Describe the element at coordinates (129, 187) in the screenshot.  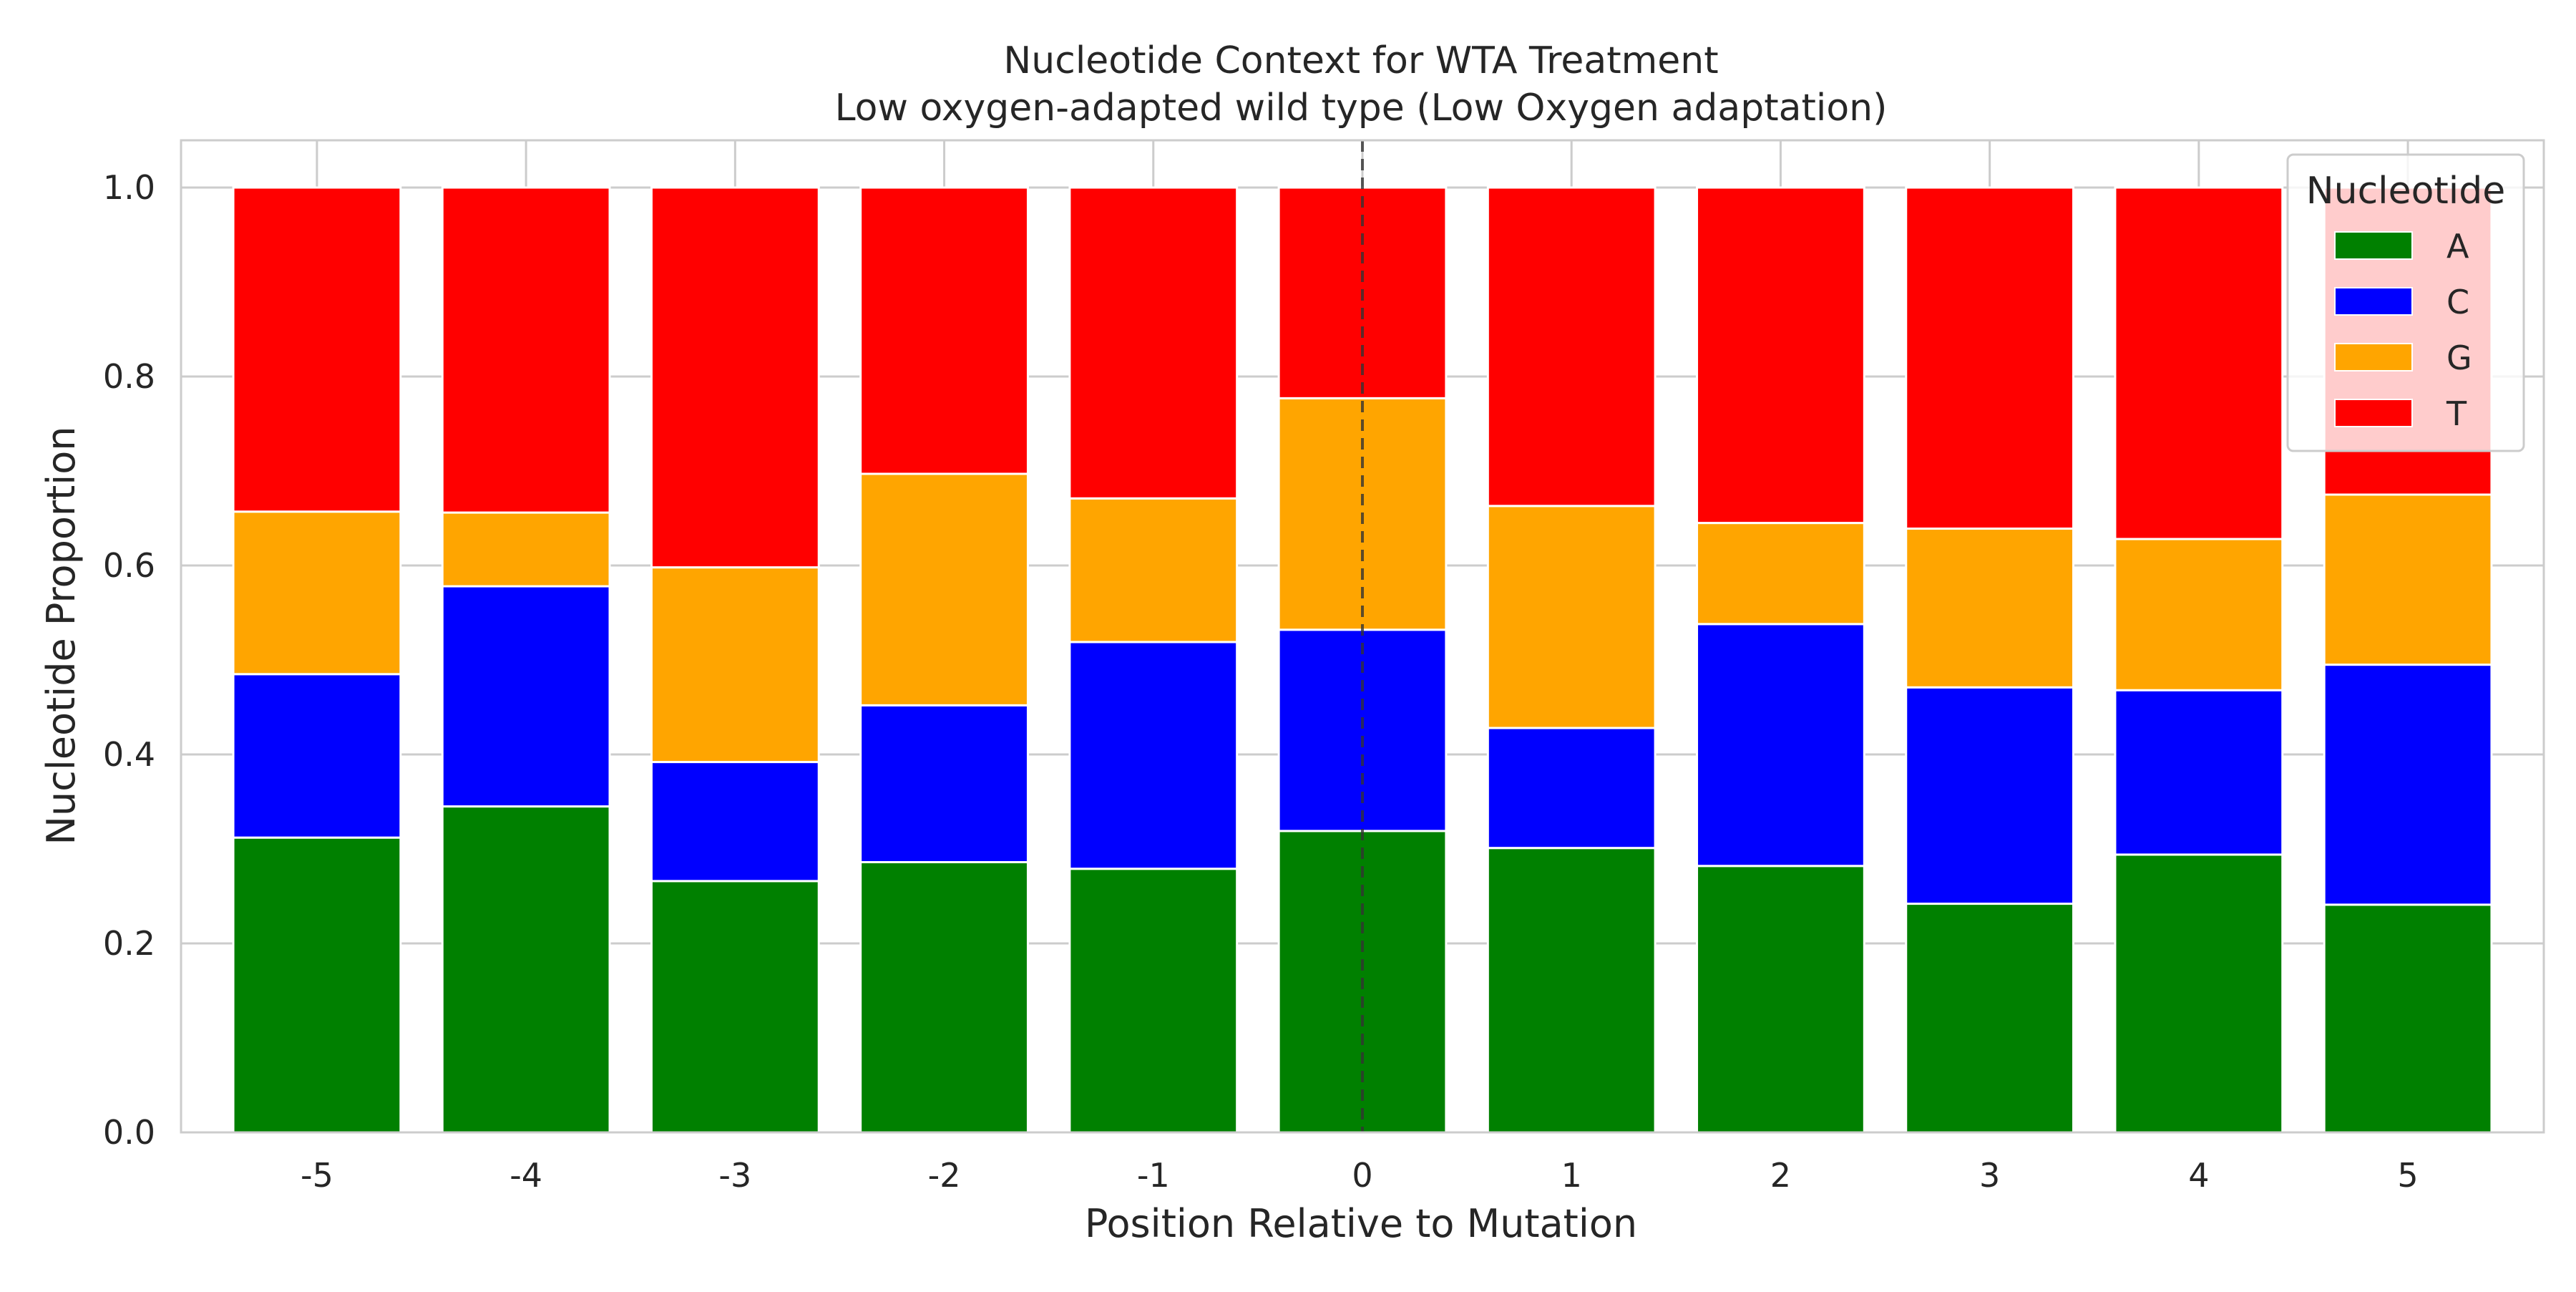
I see `y-tick-label: 1.0` at that location.